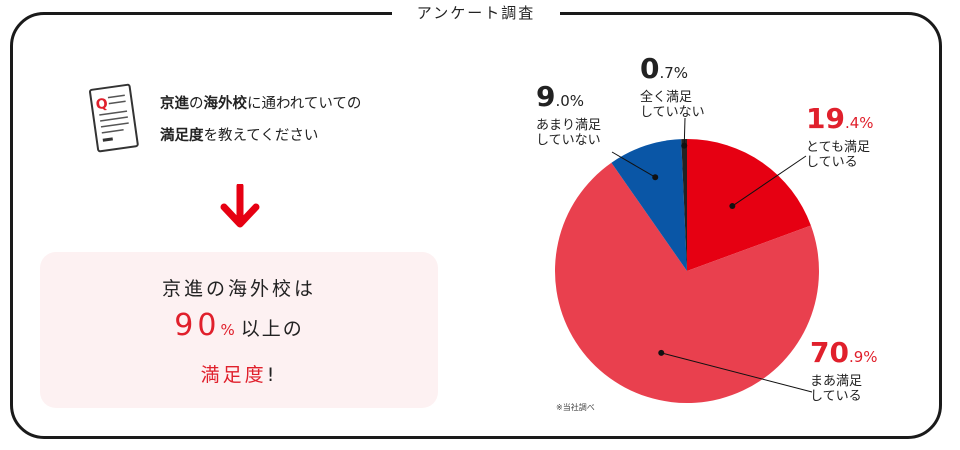 The height and width of the screenshot is (450, 960). What do you see at coordinates (196, 104) in the screenshot?
I see `question-text-part: の` at bounding box center [196, 104].